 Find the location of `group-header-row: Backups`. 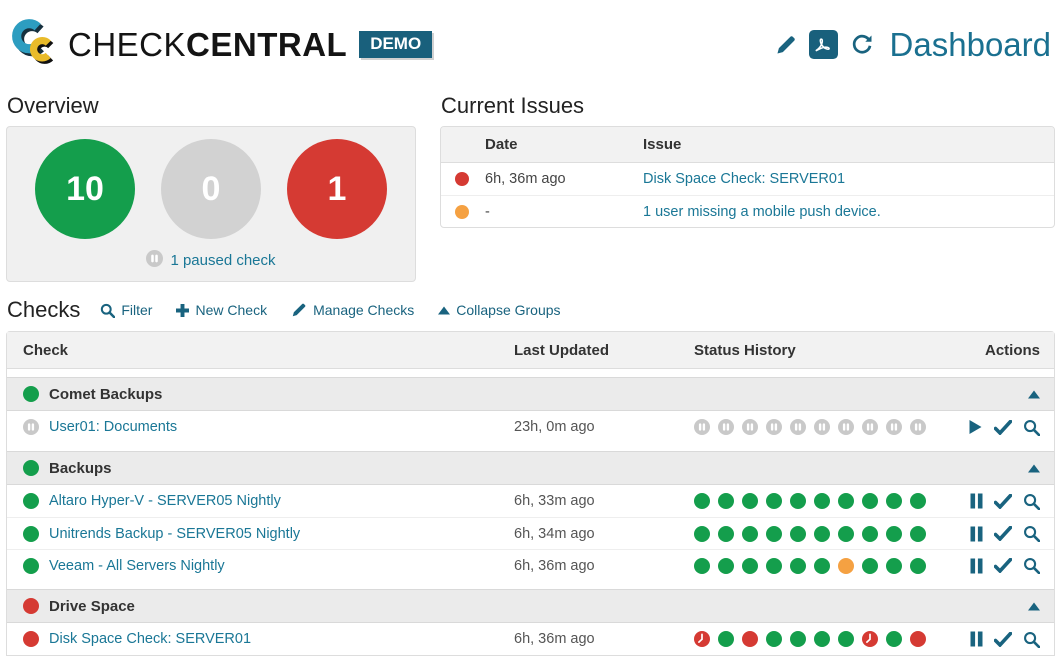

group-header-row: Backups is located at coordinates (530, 468).